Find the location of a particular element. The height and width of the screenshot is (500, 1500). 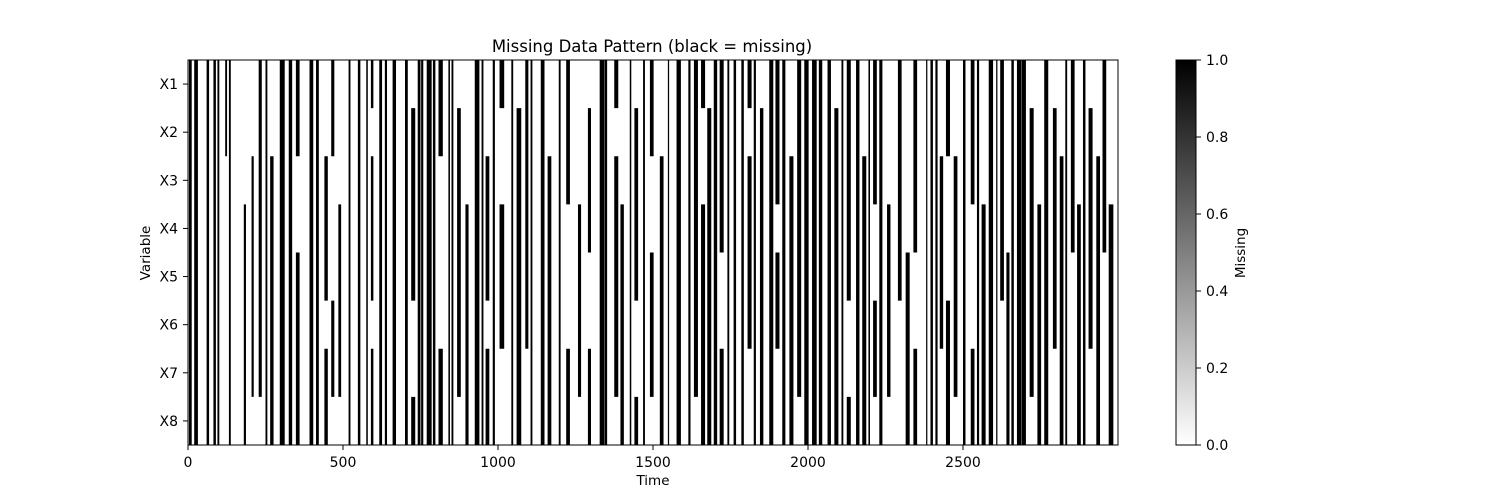

y-tick-label: X6 is located at coordinates (169, 326).